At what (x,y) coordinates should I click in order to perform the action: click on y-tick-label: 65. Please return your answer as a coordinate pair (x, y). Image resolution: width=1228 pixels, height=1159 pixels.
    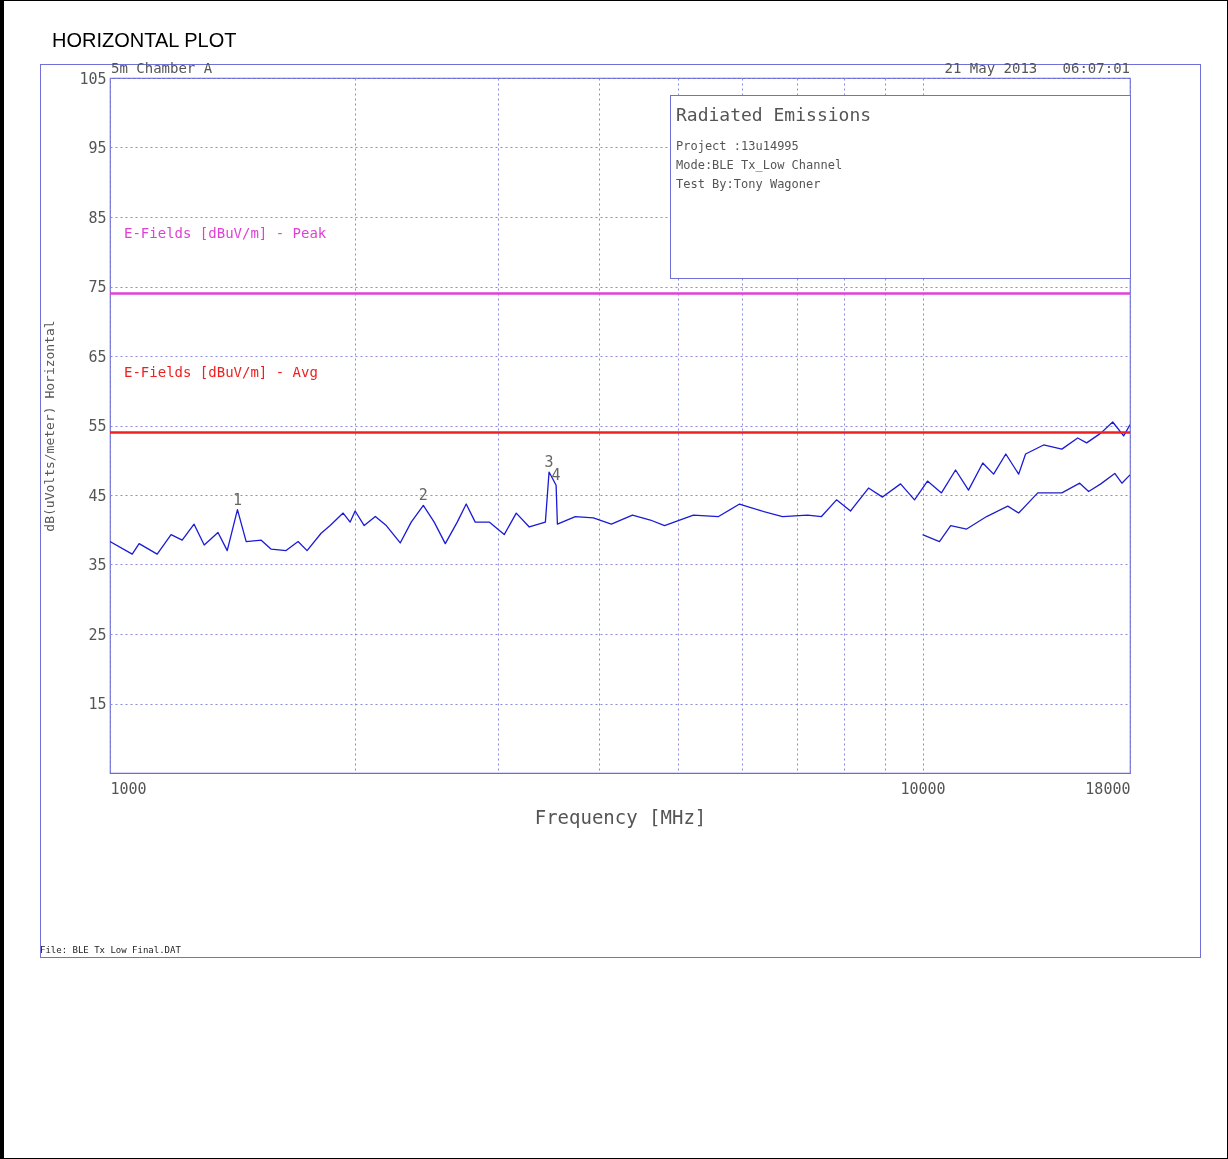
    Looking at the image, I should click on (97, 356).